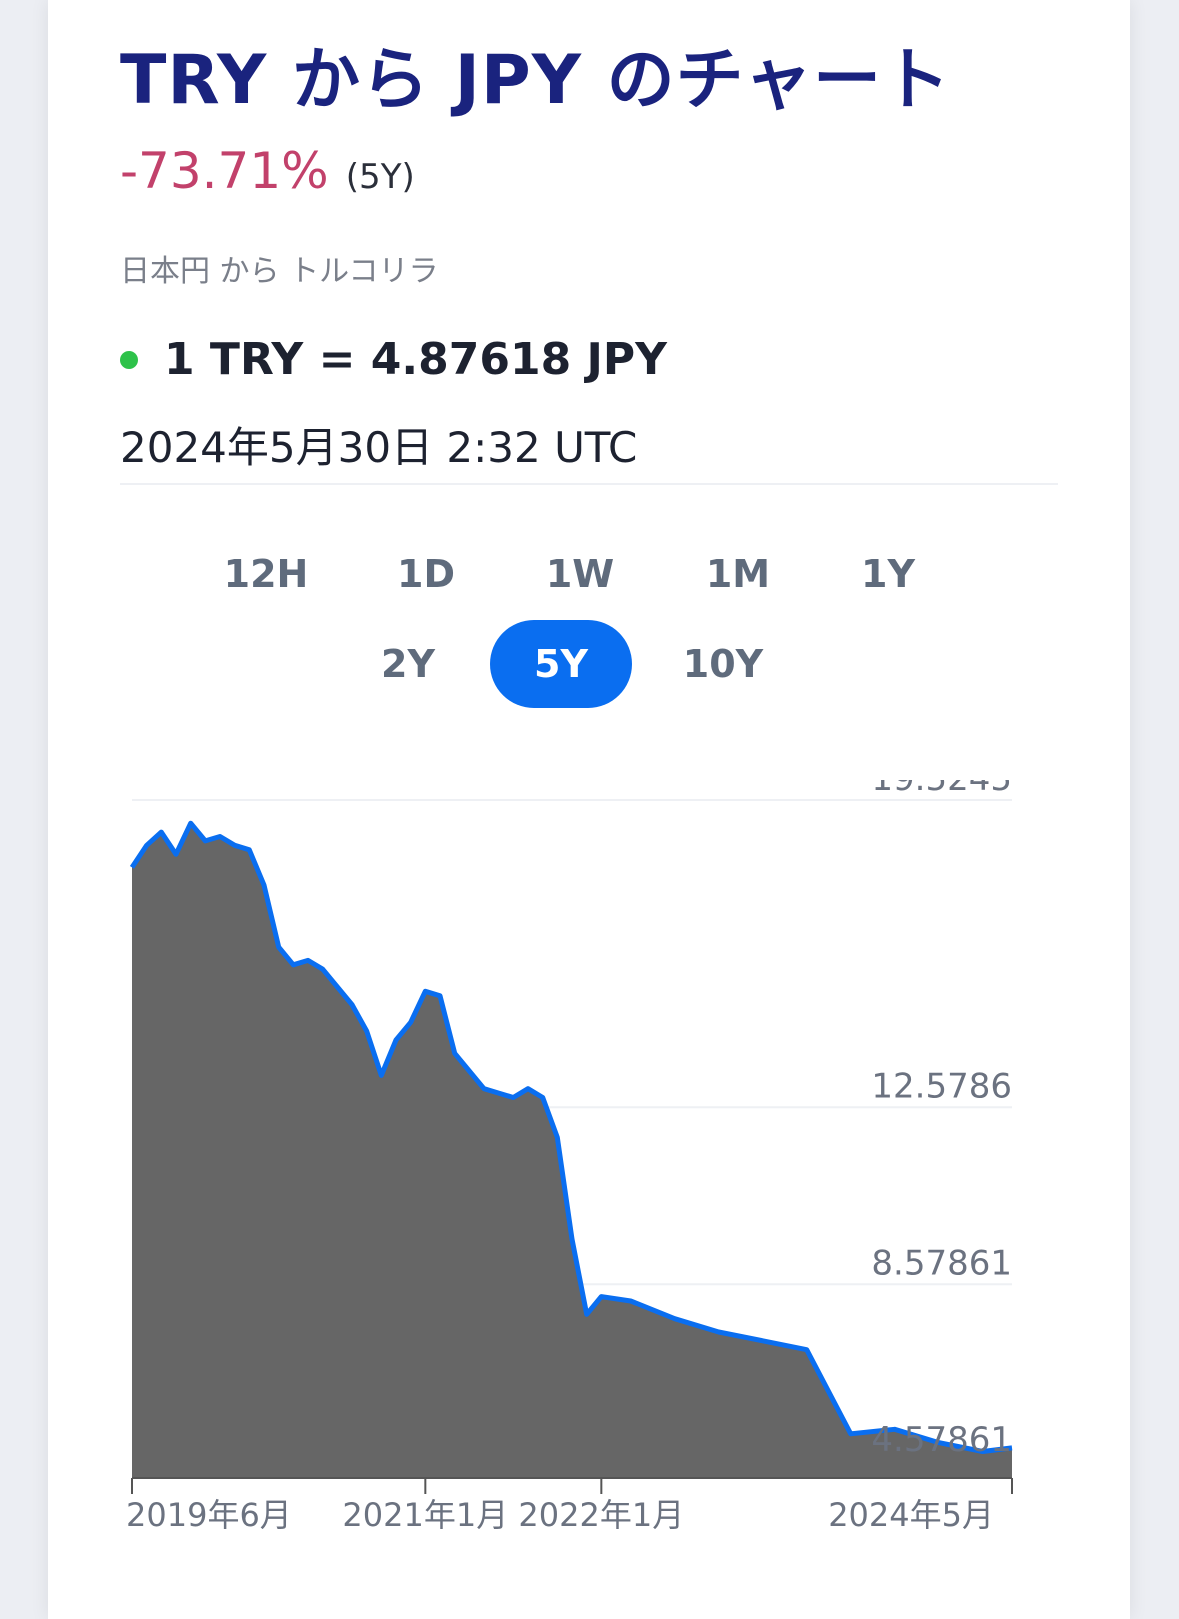  Describe the element at coordinates (129, 359) in the screenshot. I see `live-status-dot-icon` at that location.